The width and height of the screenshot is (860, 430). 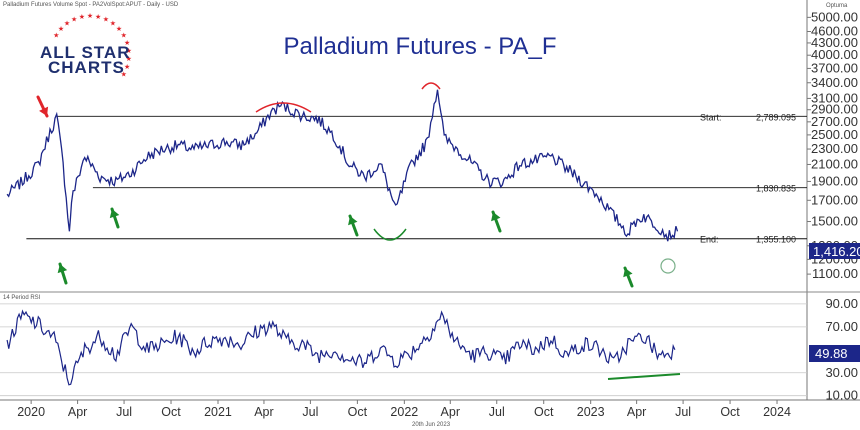 What do you see at coordinates (776, 189) in the screenshot?
I see `level-value: 1,830.835` at bounding box center [776, 189].